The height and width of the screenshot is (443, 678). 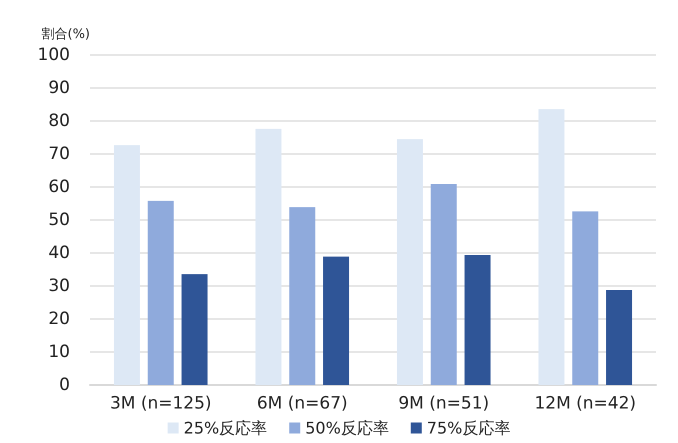 What do you see at coordinates (66, 34) in the screenshot?
I see `y-axis-title: 割合(%)` at bounding box center [66, 34].